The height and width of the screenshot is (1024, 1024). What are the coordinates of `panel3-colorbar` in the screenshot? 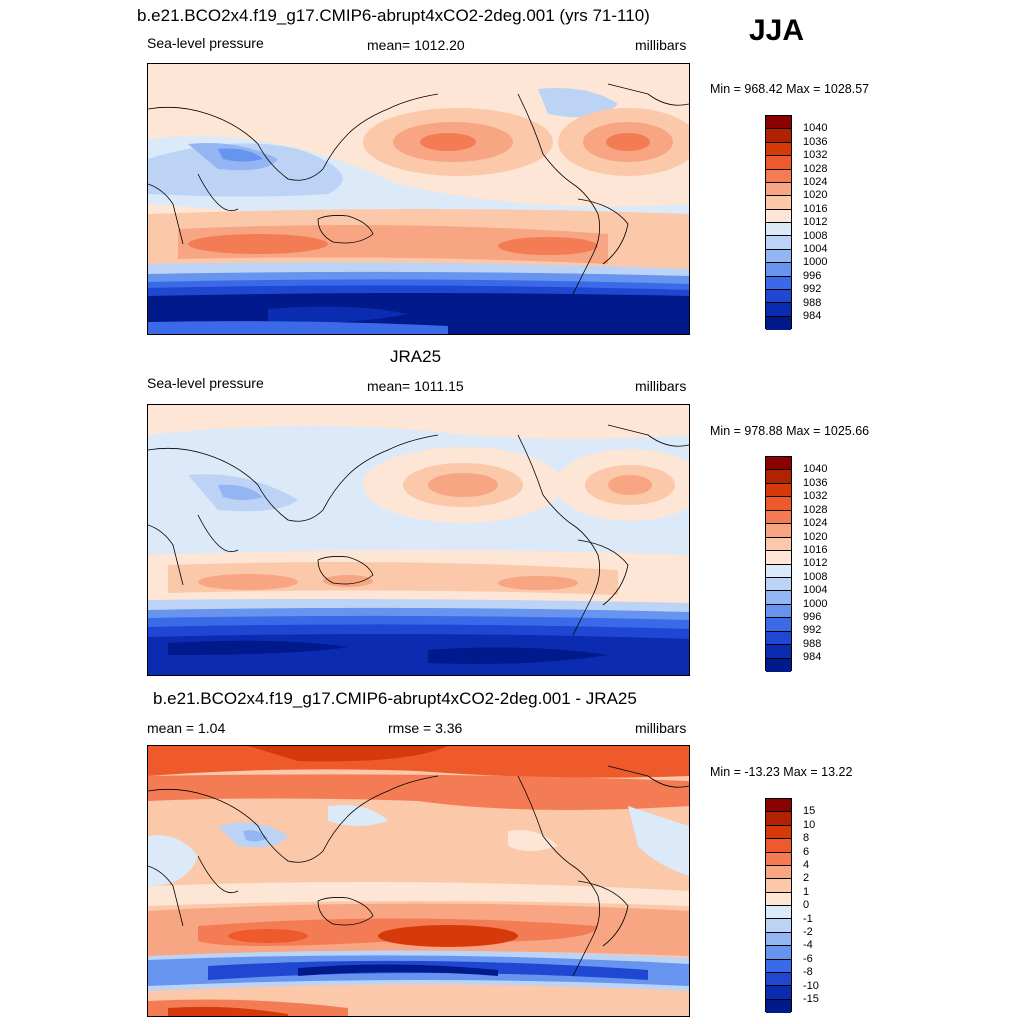 It's located at (778, 905).